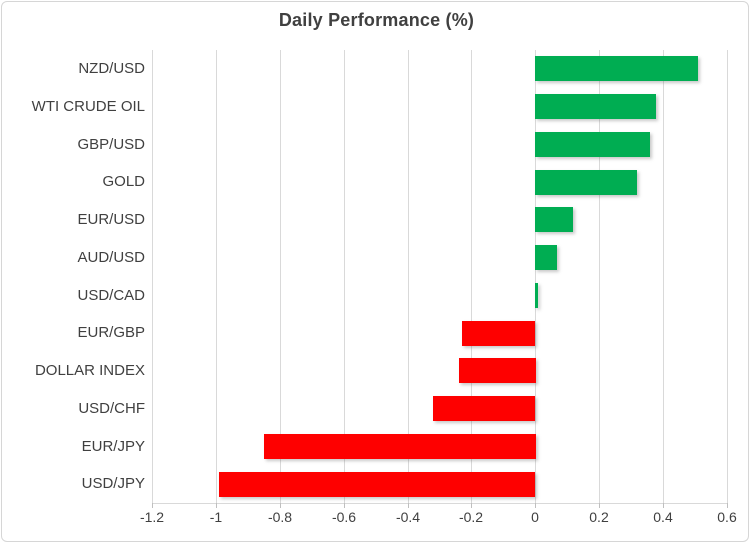 This screenshot has width=753, height=545. What do you see at coordinates (89, 370) in the screenshot?
I see `category-label-dollar-index: DOLLAR INDEX` at bounding box center [89, 370].